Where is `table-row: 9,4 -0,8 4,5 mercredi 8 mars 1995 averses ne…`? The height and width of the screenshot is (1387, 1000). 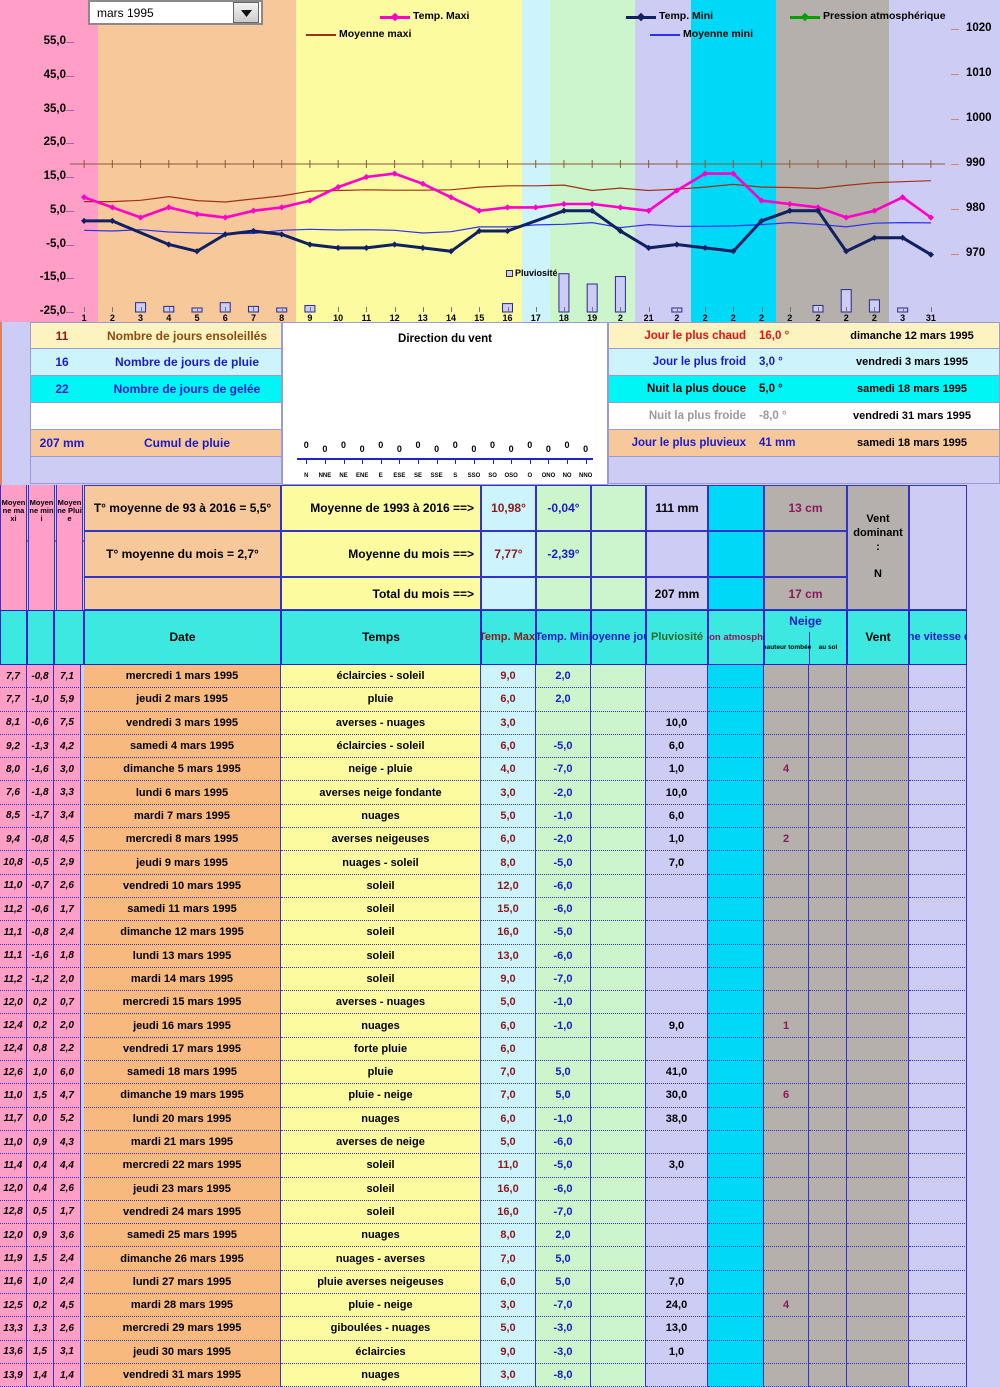
table-row: 9,4 -0,8 4,5 mercredi 8 mars 1995 averses ne… is located at coordinates (500, 840).